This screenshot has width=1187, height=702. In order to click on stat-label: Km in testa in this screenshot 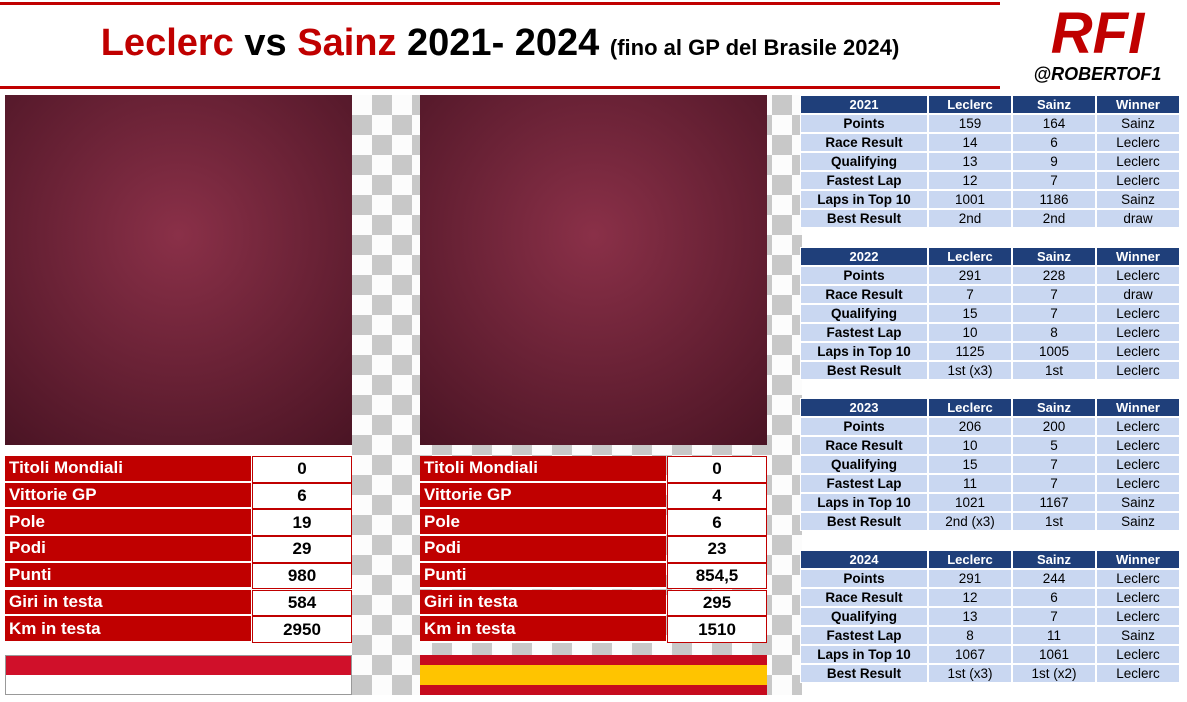, I will do `click(543, 629)`.